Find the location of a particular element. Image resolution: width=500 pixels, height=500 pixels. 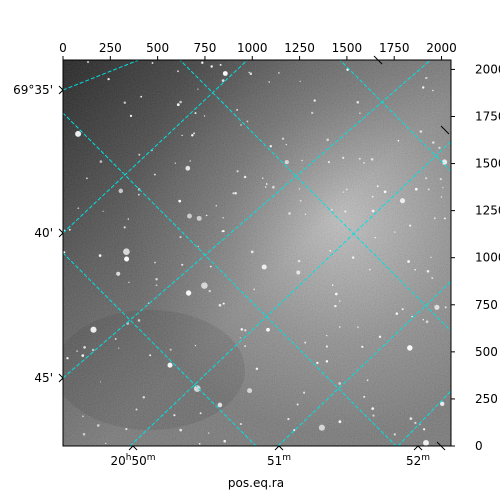

x-tick-label: 1000 is located at coordinates (252, 48).